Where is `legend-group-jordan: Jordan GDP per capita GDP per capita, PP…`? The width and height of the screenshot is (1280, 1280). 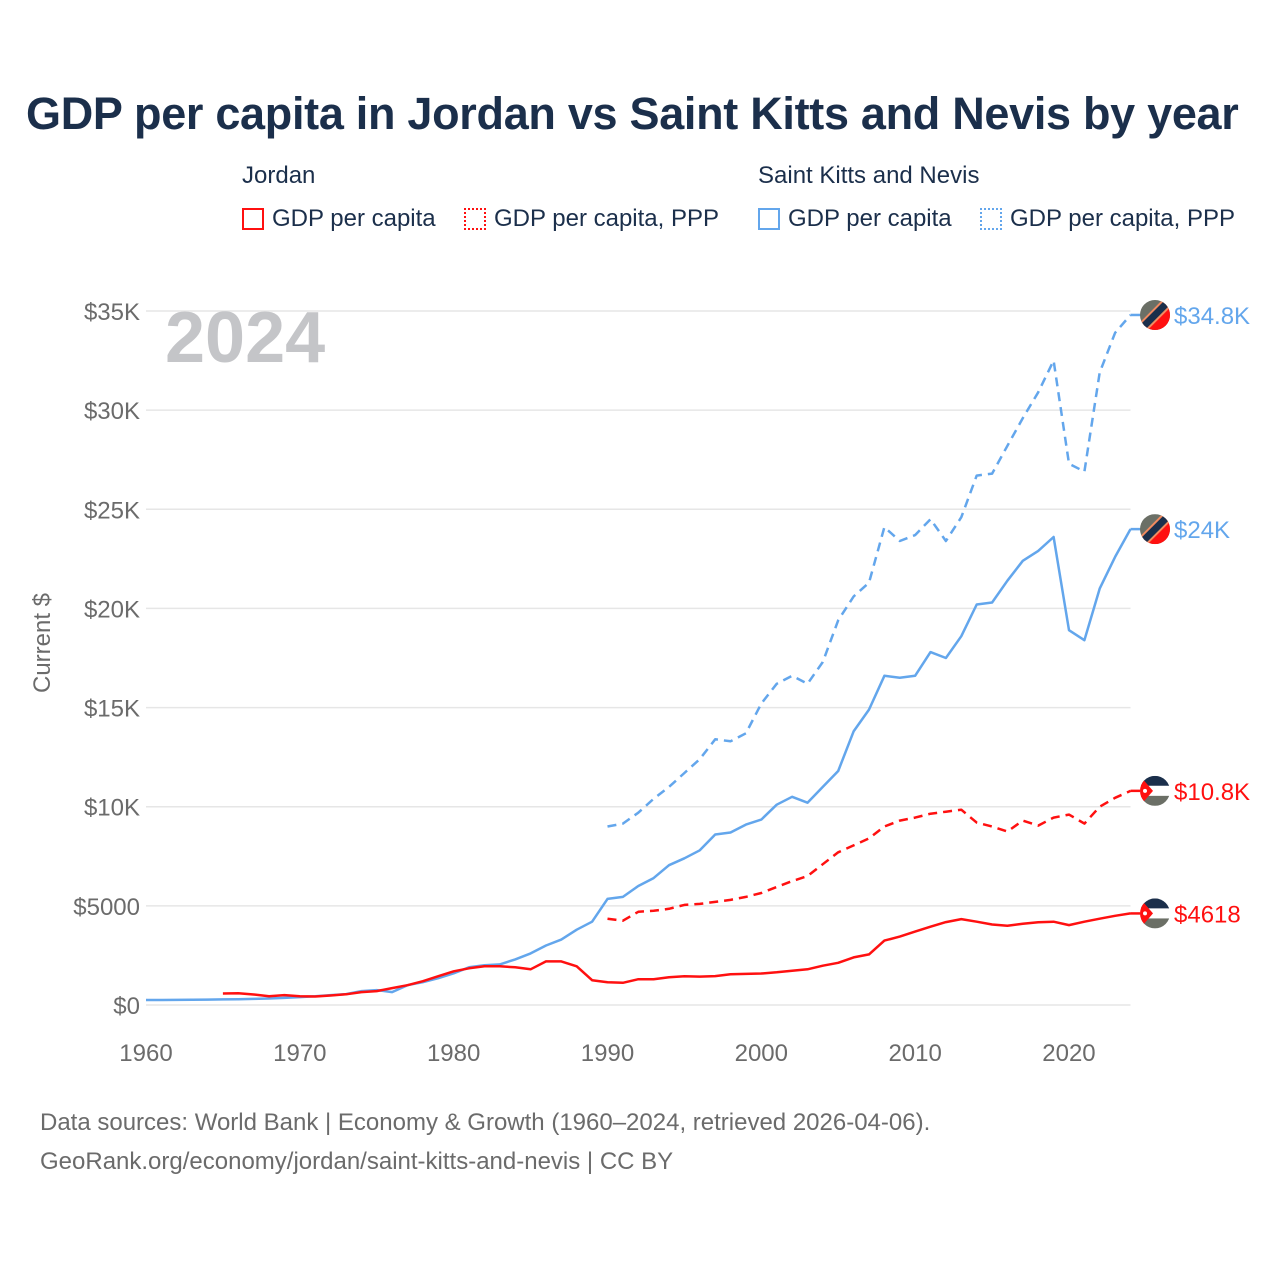
legend-group-jordan: Jordan GDP per capita GDP per capita, PP… is located at coordinates (480, 197).